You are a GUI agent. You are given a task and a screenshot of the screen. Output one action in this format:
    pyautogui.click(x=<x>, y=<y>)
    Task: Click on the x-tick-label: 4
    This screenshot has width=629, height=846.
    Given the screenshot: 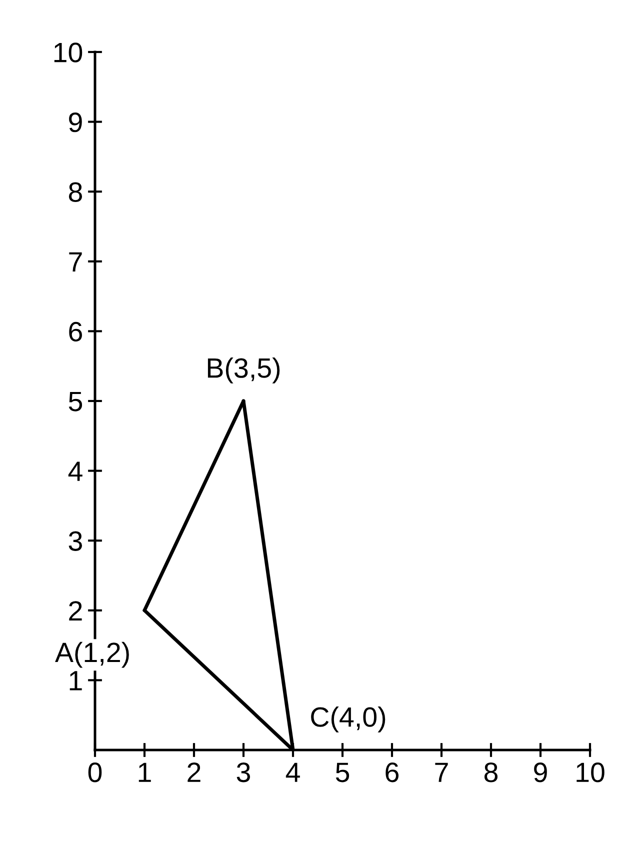 What is the action you would take?
    pyautogui.click(x=293, y=772)
    